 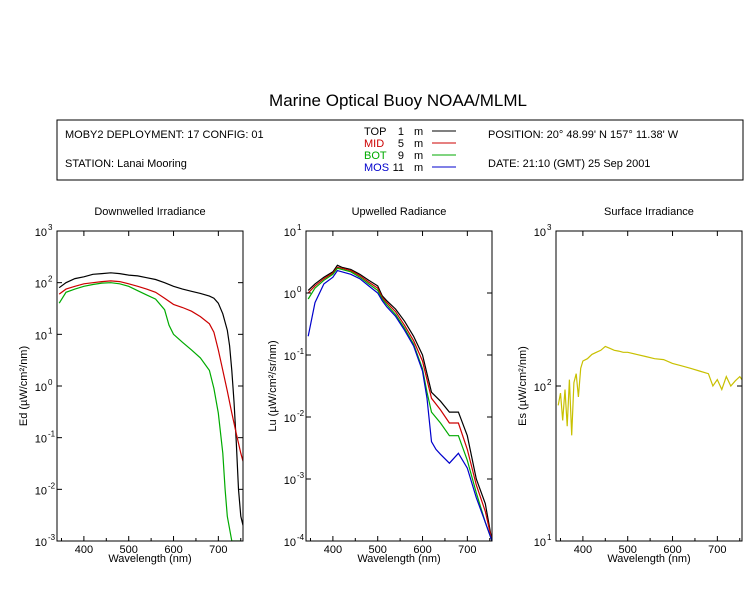 I want to click on legend-unit-bot: m, so click(x=418, y=156).